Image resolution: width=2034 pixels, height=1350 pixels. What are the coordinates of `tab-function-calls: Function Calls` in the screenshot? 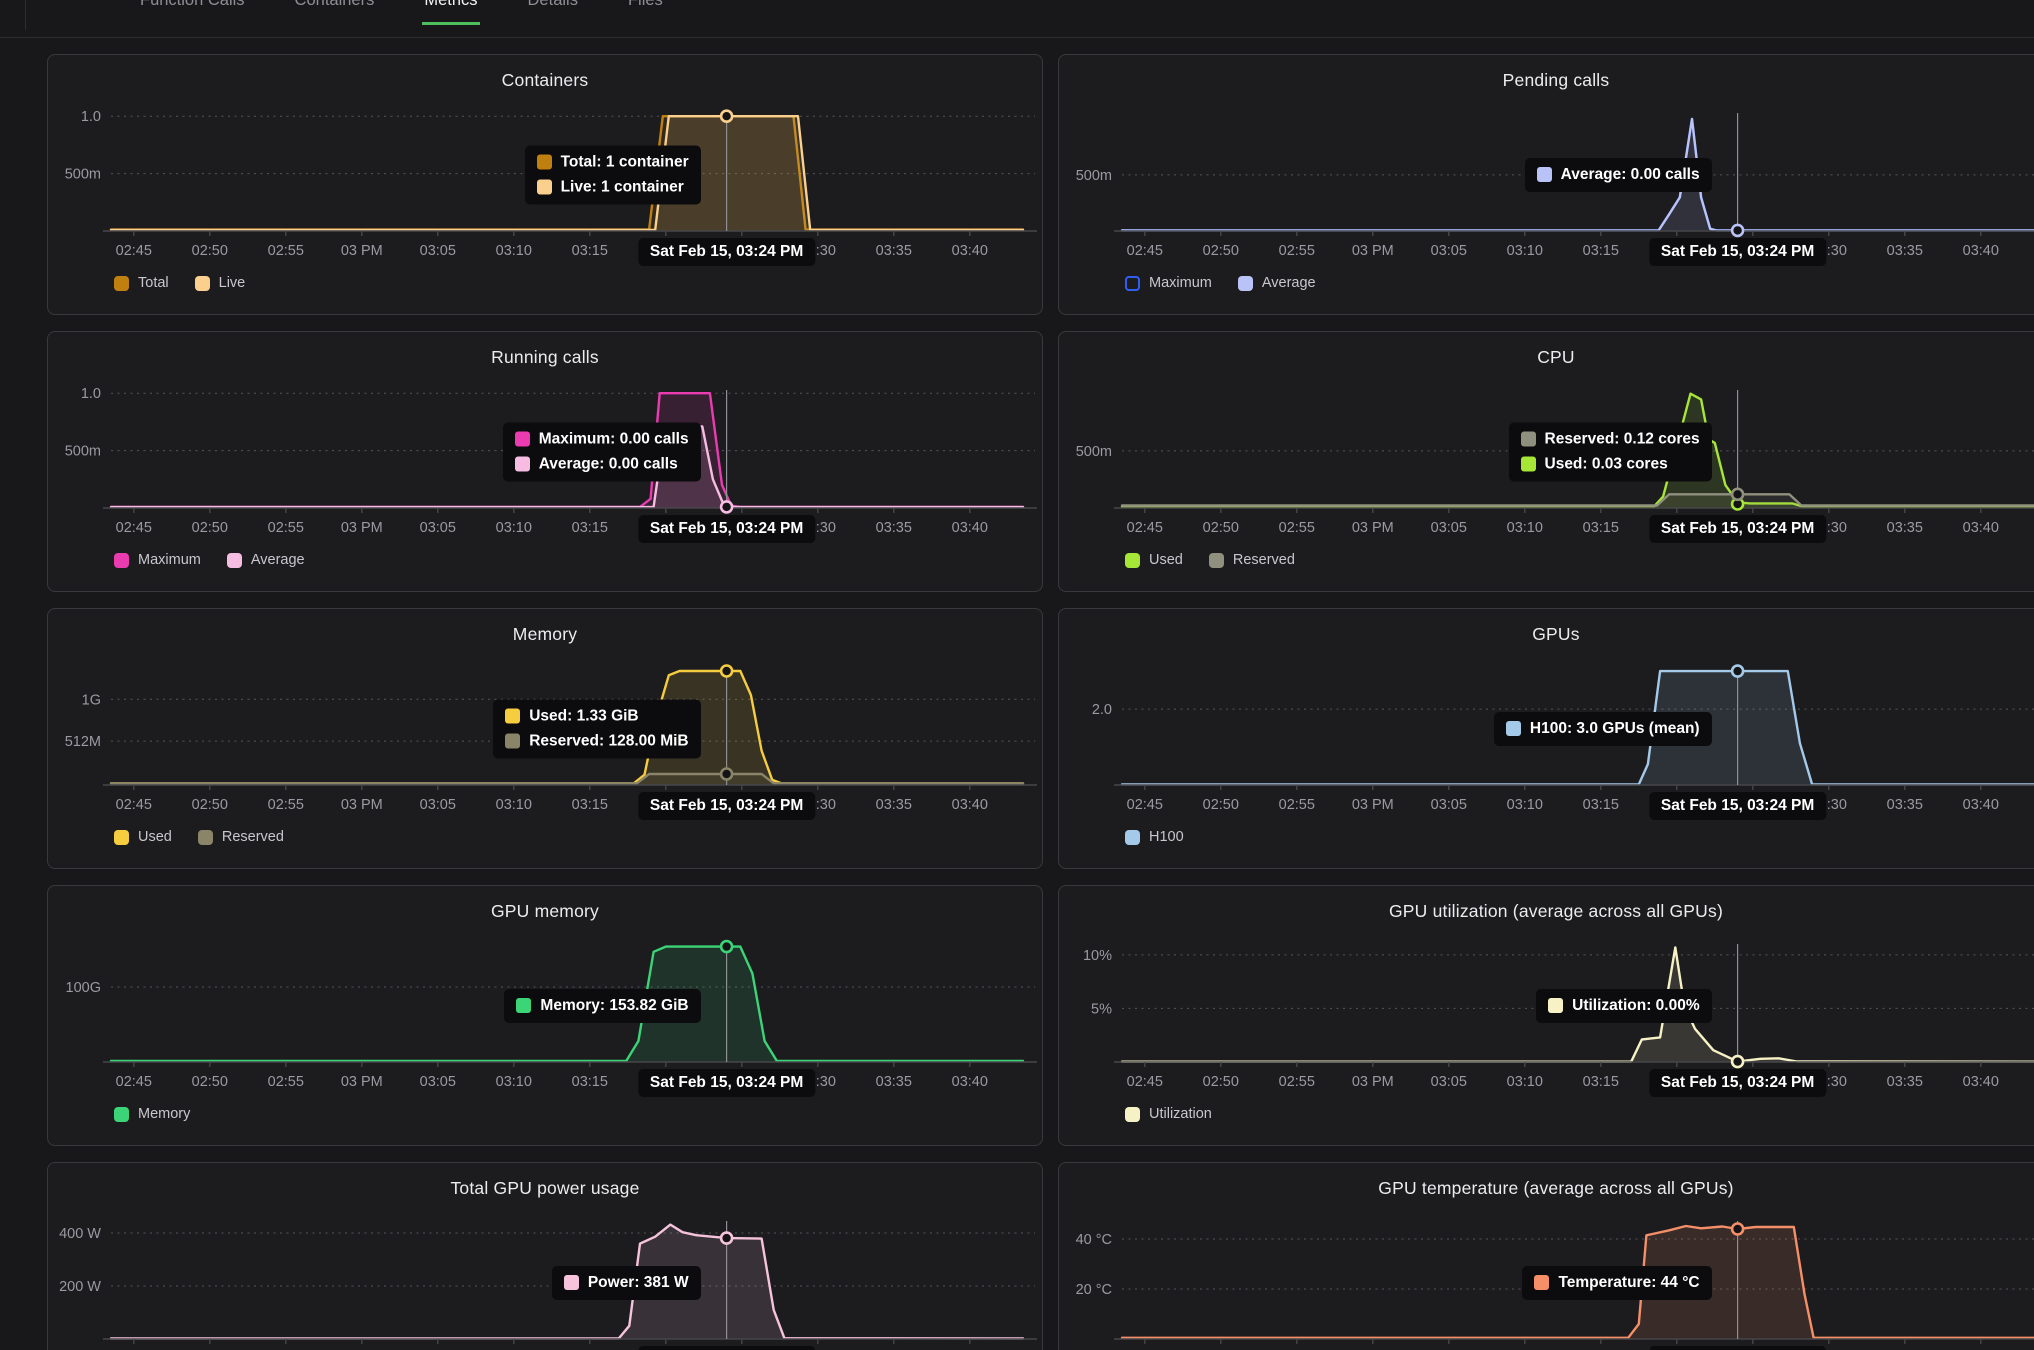 It's located at (192, 4).